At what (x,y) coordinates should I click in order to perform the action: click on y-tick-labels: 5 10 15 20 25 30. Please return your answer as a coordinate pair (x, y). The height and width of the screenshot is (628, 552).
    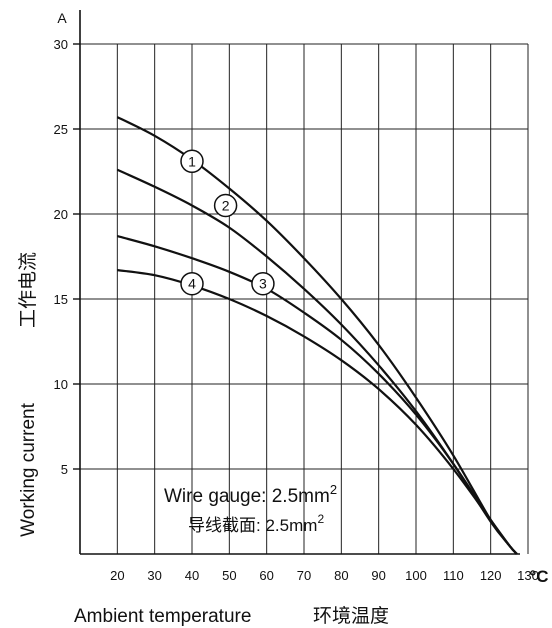
    Looking at the image, I should click on (61, 257).